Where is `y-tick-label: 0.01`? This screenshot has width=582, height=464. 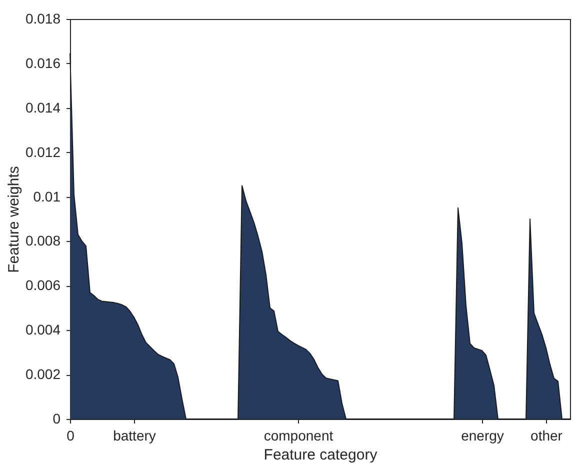 y-tick-label: 0.01 is located at coordinates (47, 196).